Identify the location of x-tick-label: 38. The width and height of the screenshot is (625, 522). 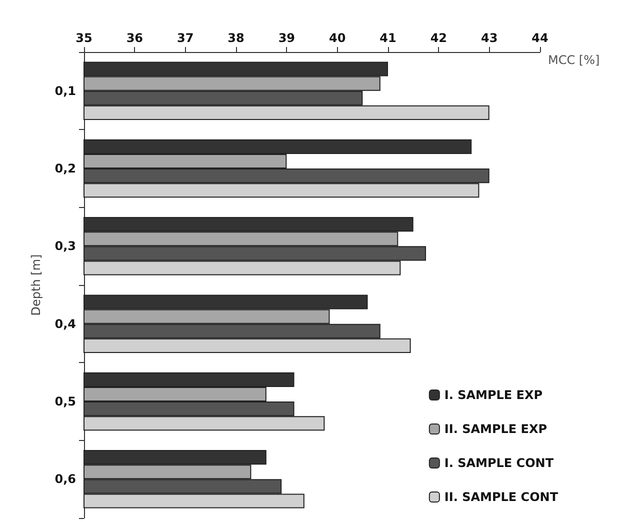
(236, 38).